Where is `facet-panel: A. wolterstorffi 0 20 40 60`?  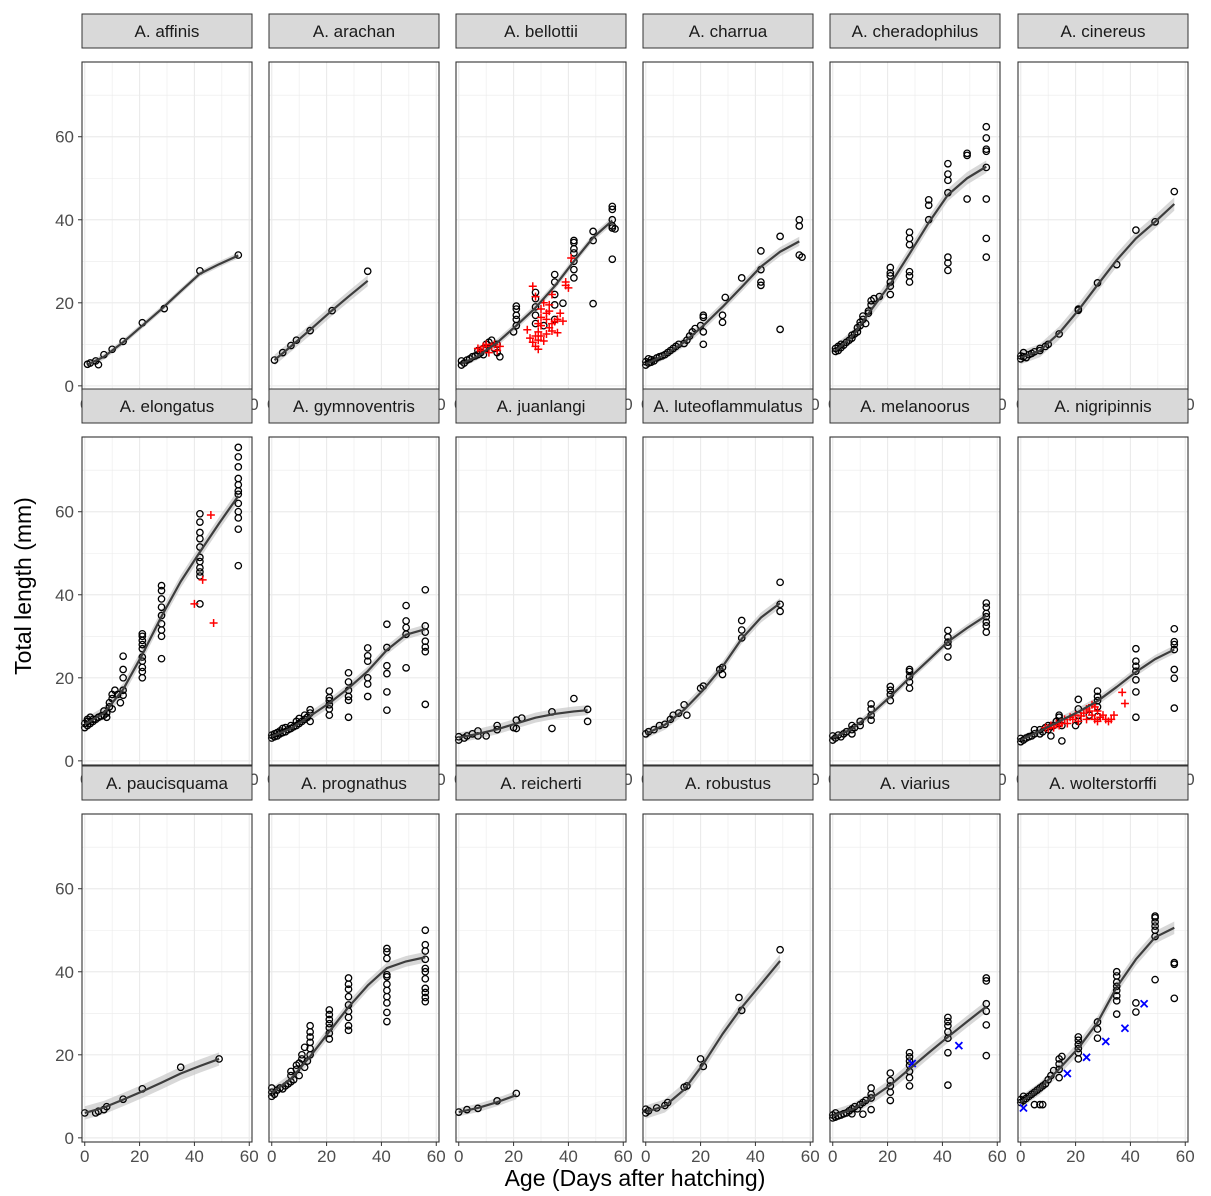 facet-panel: A. wolterstorffi 0 20 40 60 is located at coordinates (1105, 965).